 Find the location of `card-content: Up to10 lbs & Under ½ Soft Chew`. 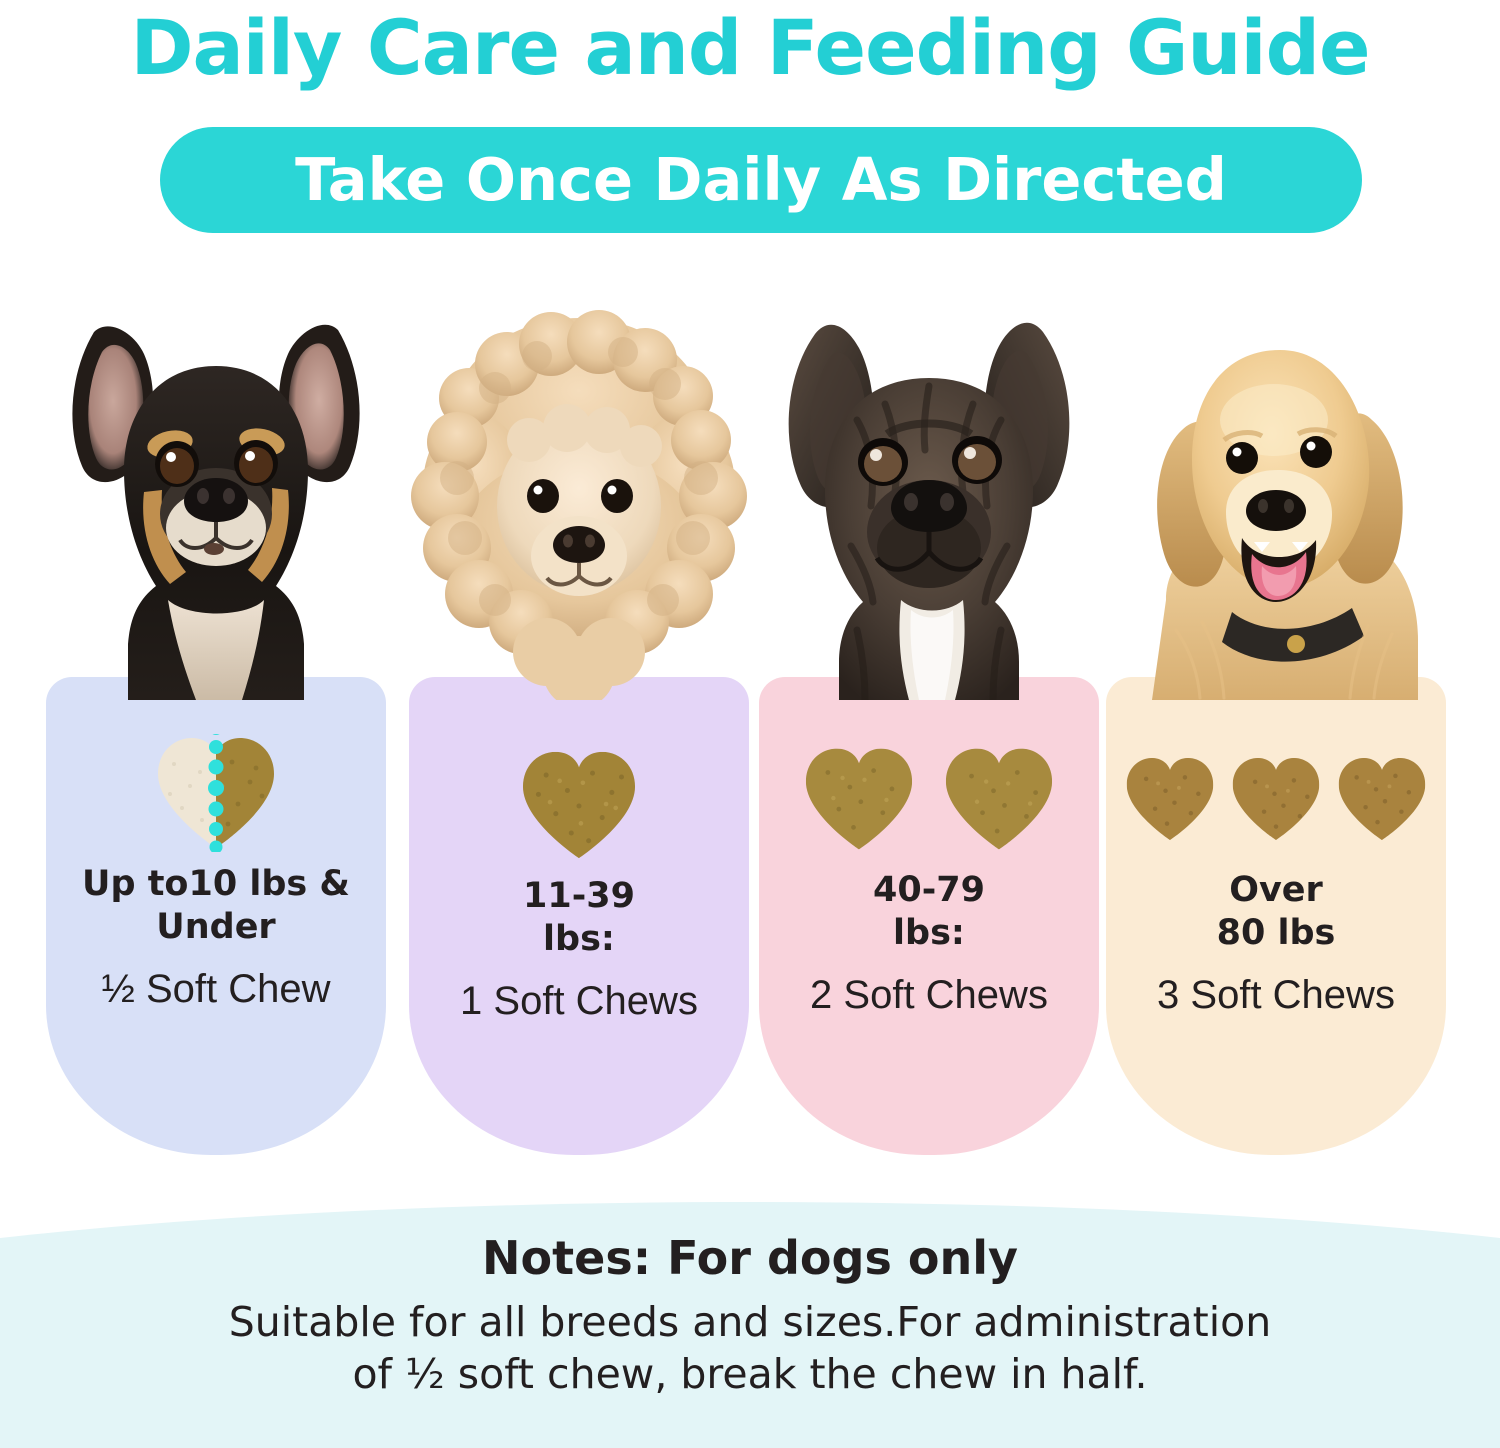

card-content: Up to10 lbs & Under ½ Soft Chew is located at coordinates (216, 916).